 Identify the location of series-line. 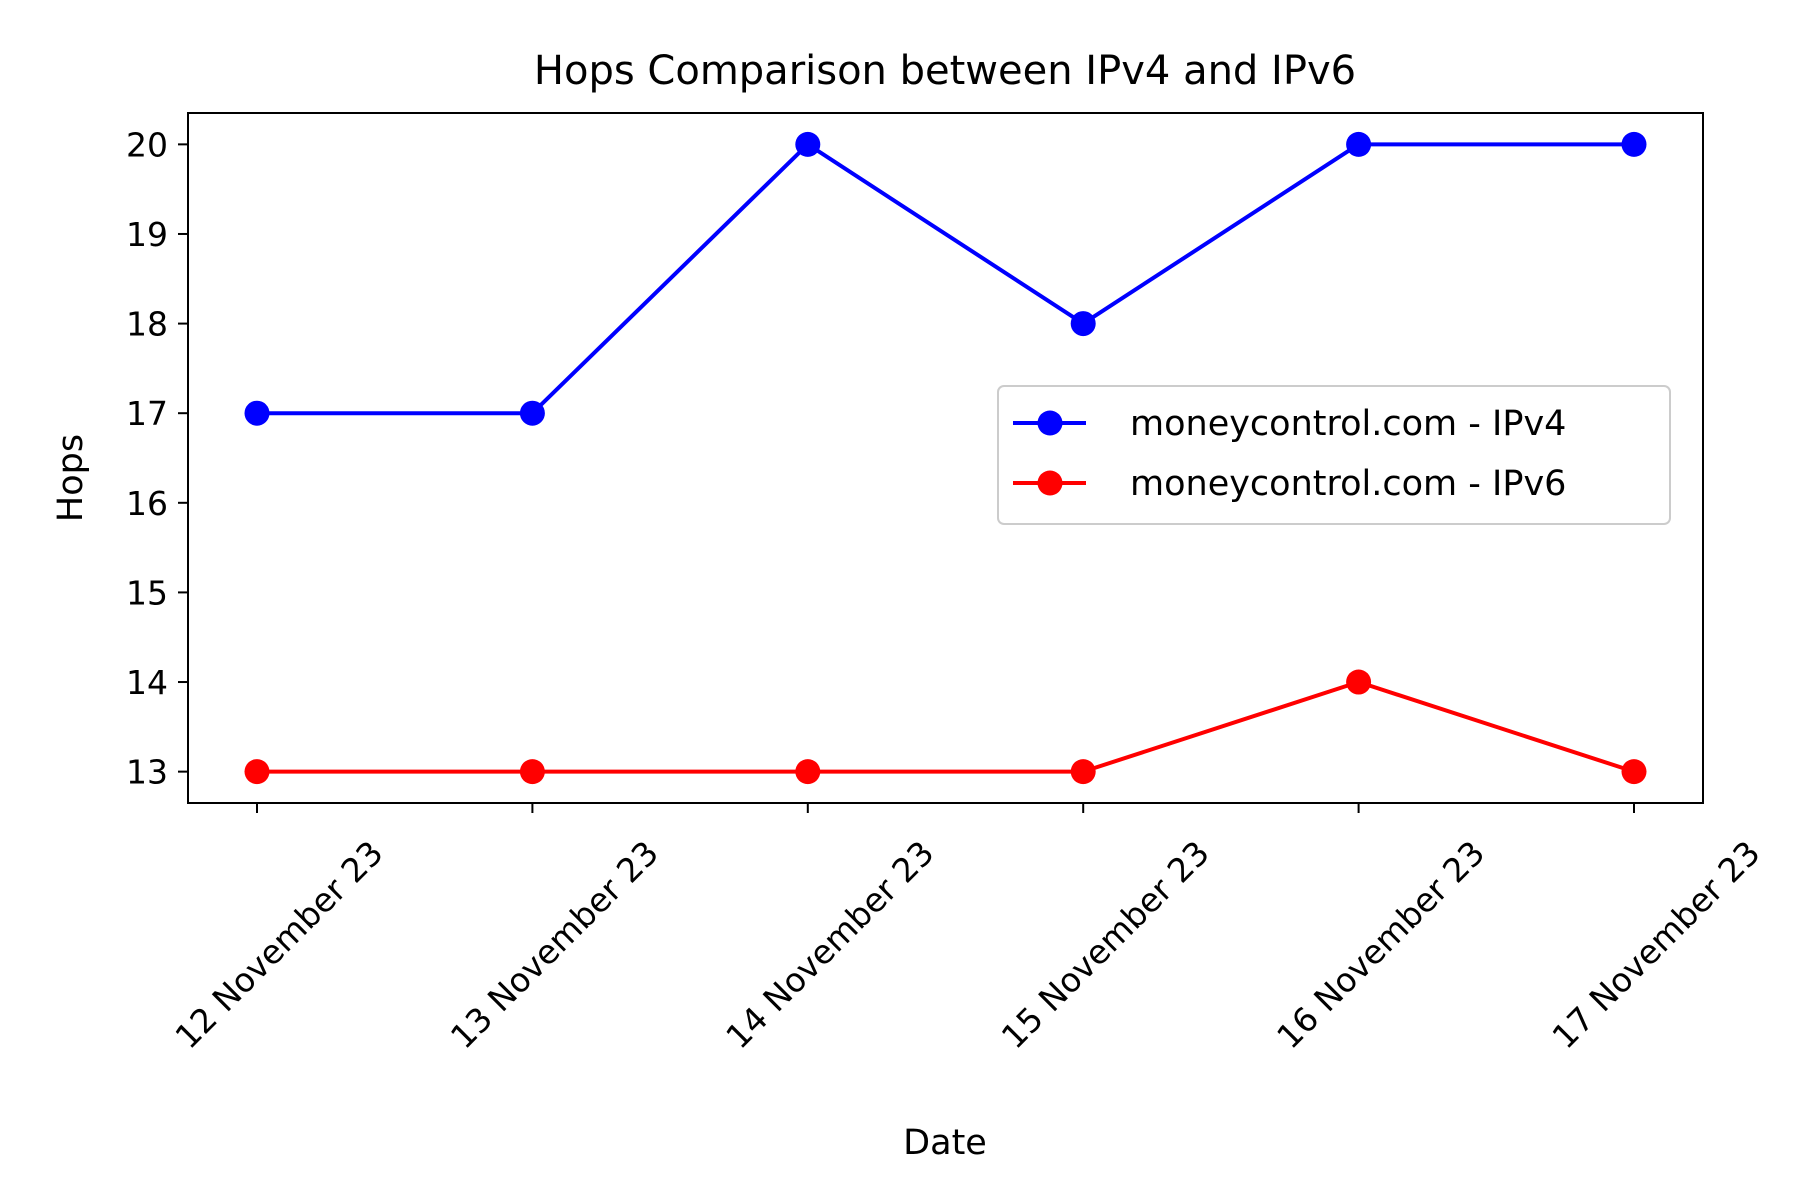
(946, 727).